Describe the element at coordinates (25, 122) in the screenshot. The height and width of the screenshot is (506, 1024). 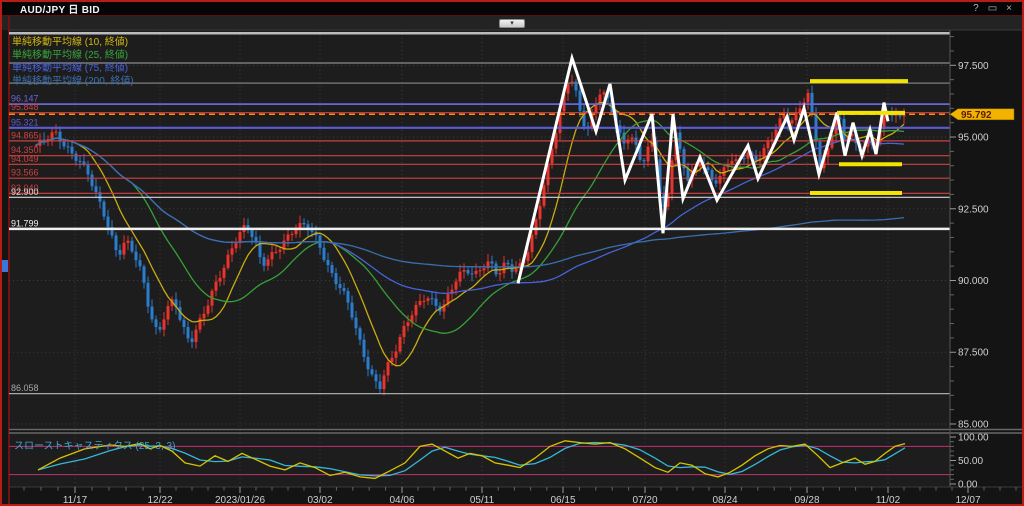
I see `price-level-label: 95.321` at that location.